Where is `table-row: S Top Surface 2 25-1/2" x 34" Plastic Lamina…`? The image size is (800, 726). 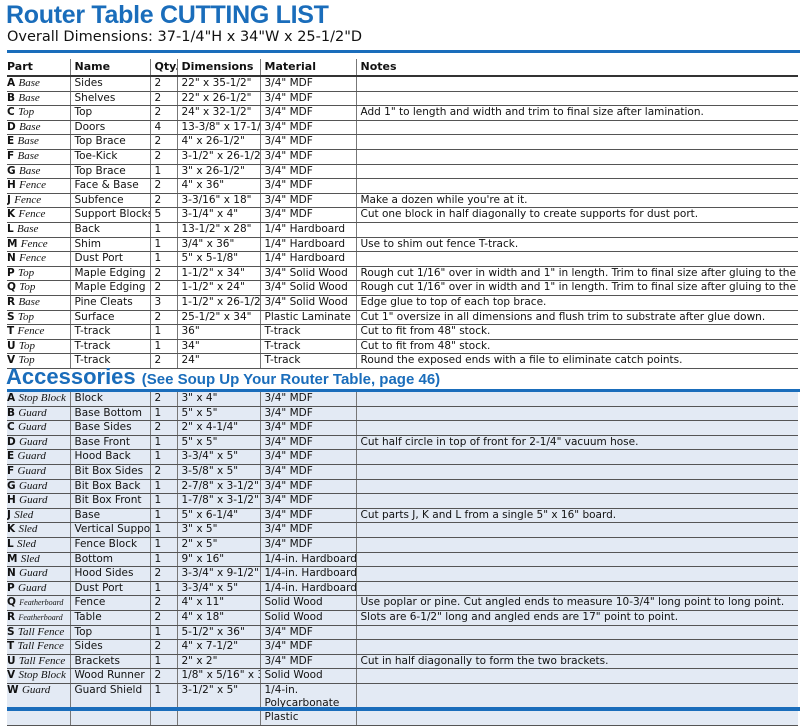 table-row: S Top Surface 2 25-1/2" x 34" Plastic Lamina… is located at coordinates (402, 318).